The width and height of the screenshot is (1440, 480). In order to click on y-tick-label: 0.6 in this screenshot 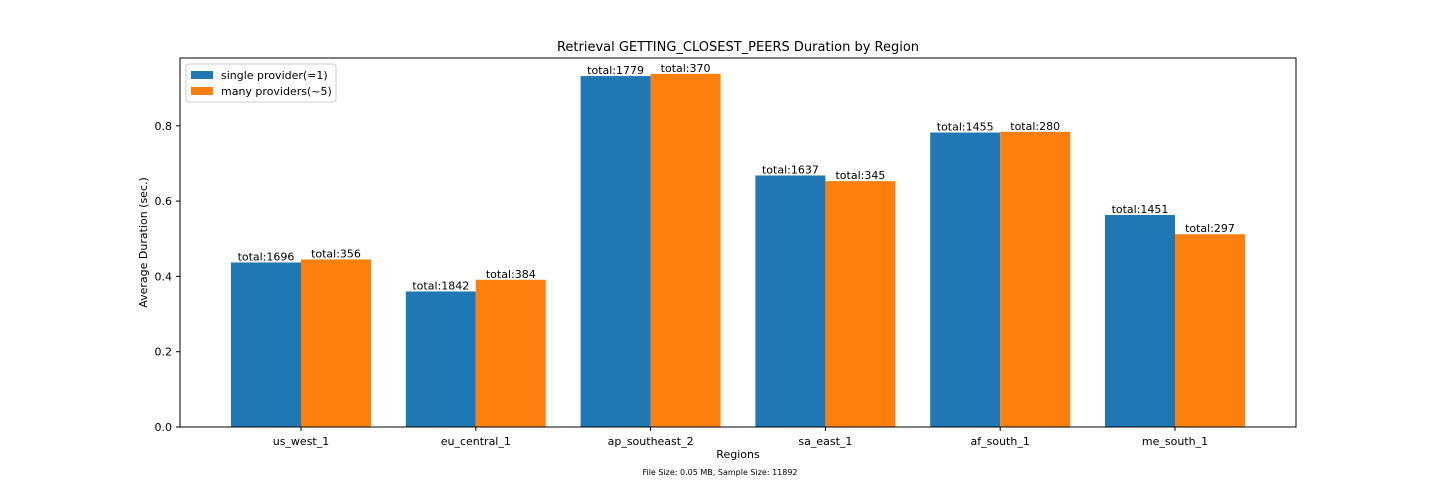, I will do `click(164, 201)`.